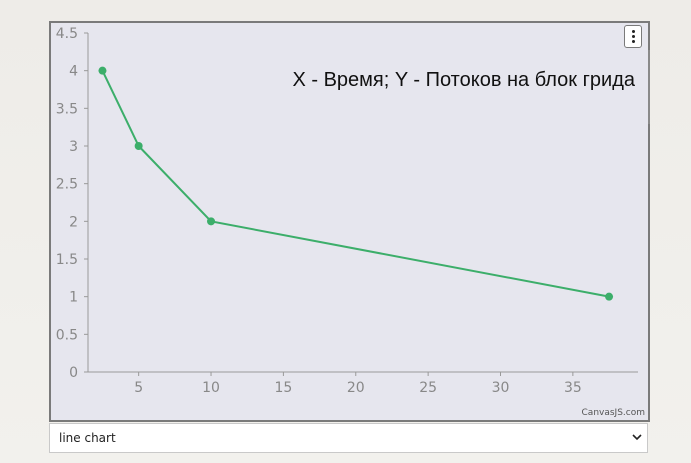  What do you see at coordinates (463, 80) in the screenshot?
I see `chart-title: X - Время; Y - Потоков на блок грида` at bounding box center [463, 80].